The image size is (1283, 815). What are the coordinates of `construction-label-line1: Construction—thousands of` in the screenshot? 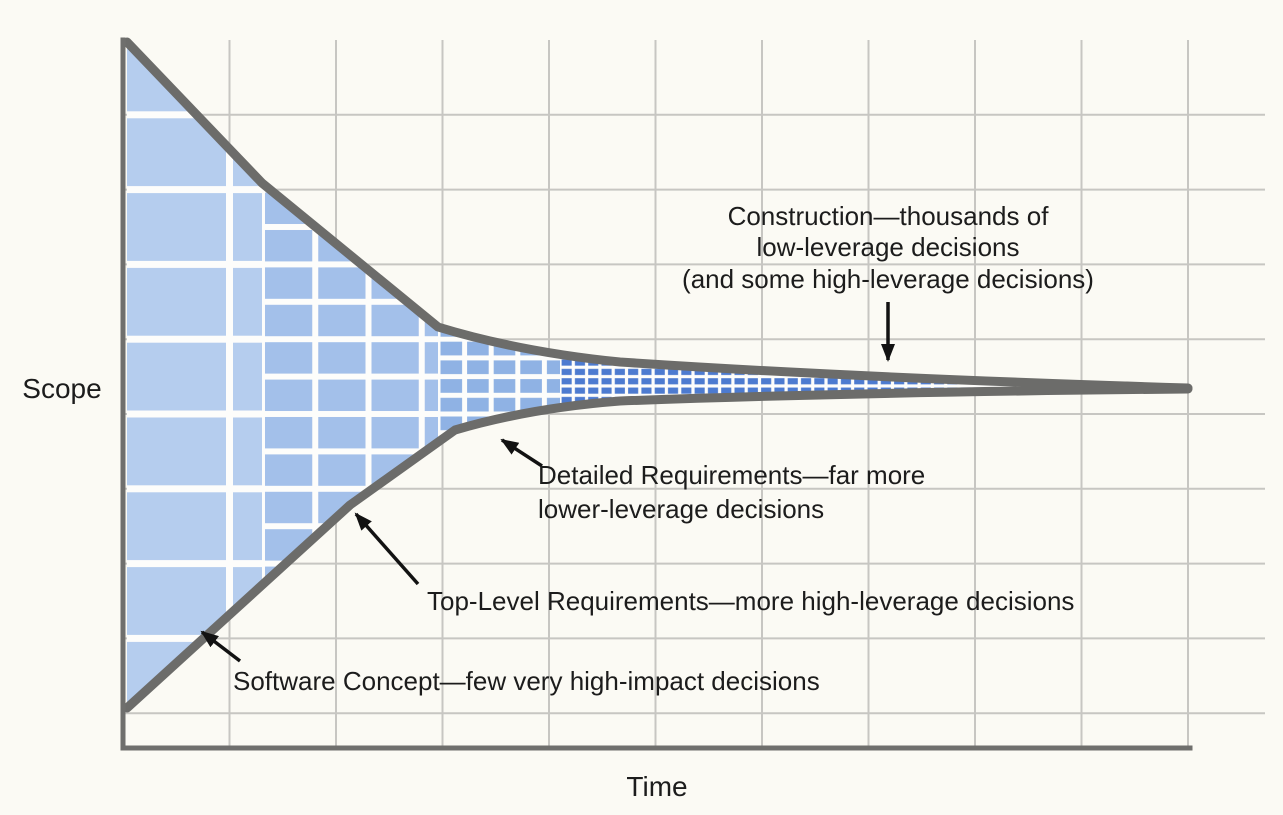 It's located at (889, 216).